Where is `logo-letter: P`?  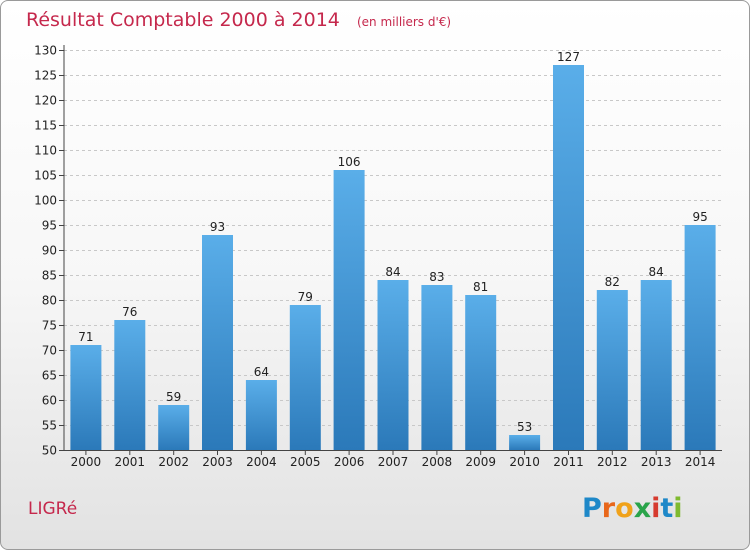
logo-letter: P is located at coordinates (592, 508).